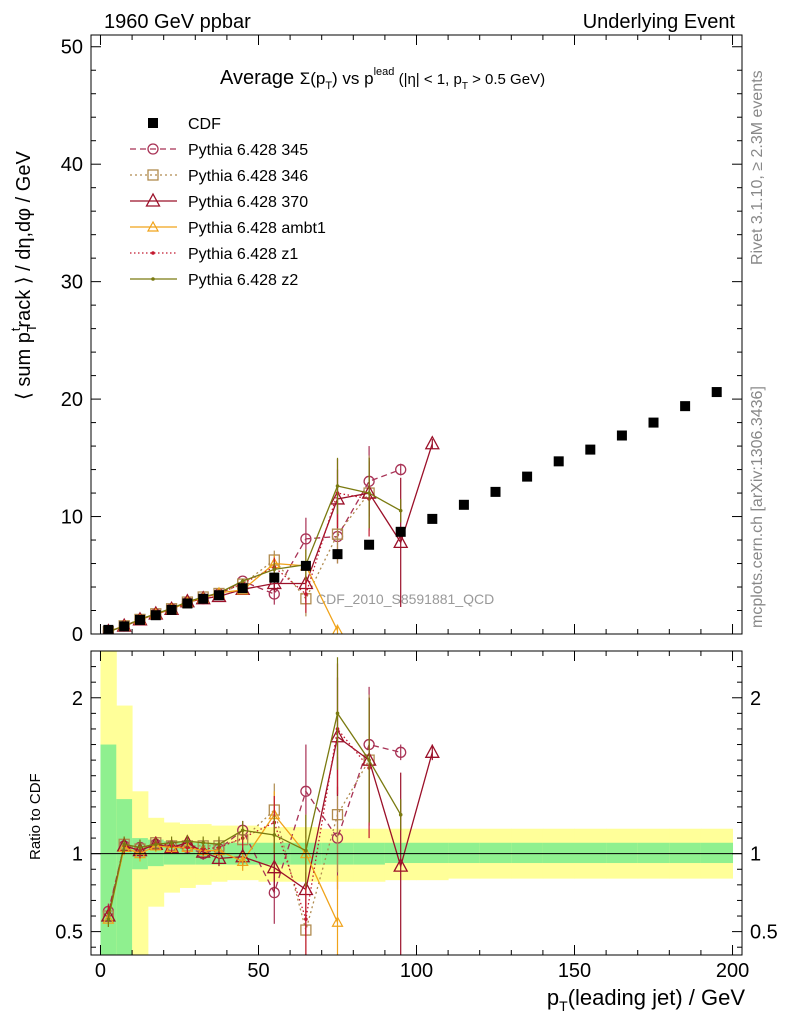  I want to click on y-tick-label-main: 40, so click(72, 165).